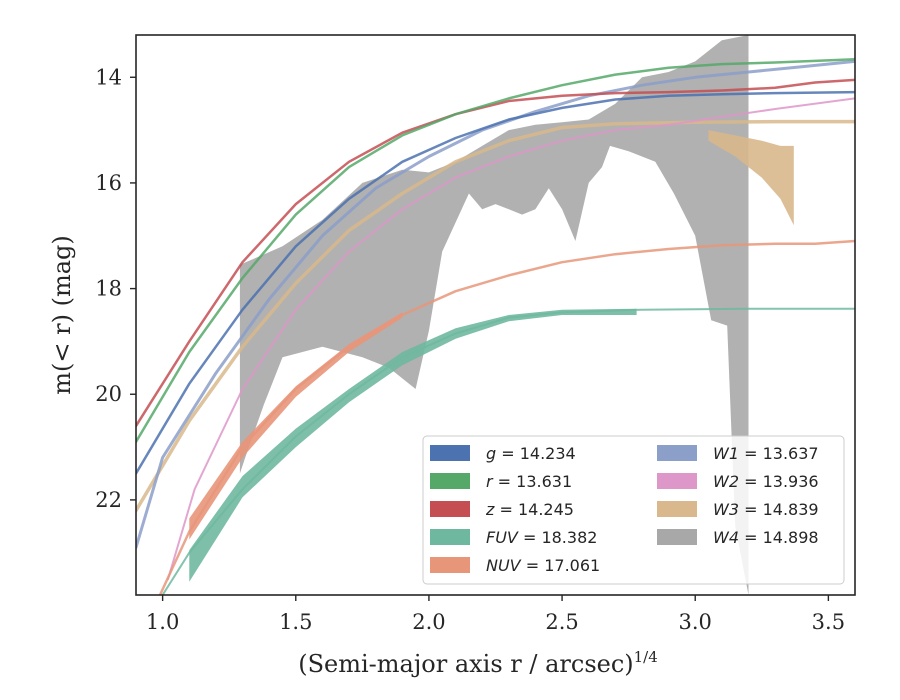 The height and width of the screenshot is (700, 900). What do you see at coordinates (295, 622) in the screenshot?
I see `x-tick-label: 1.5` at bounding box center [295, 622].